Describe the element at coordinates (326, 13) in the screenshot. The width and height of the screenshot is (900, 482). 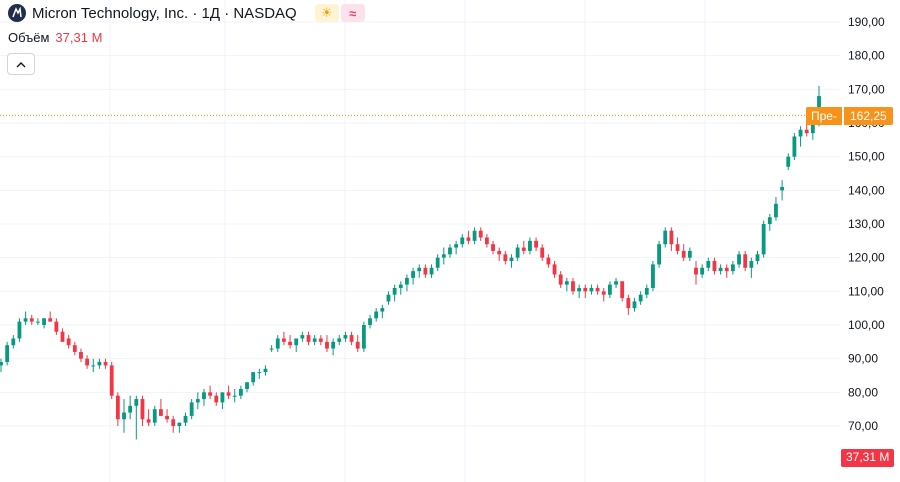
I see `market-open-sun-icon: ☀` at that location.